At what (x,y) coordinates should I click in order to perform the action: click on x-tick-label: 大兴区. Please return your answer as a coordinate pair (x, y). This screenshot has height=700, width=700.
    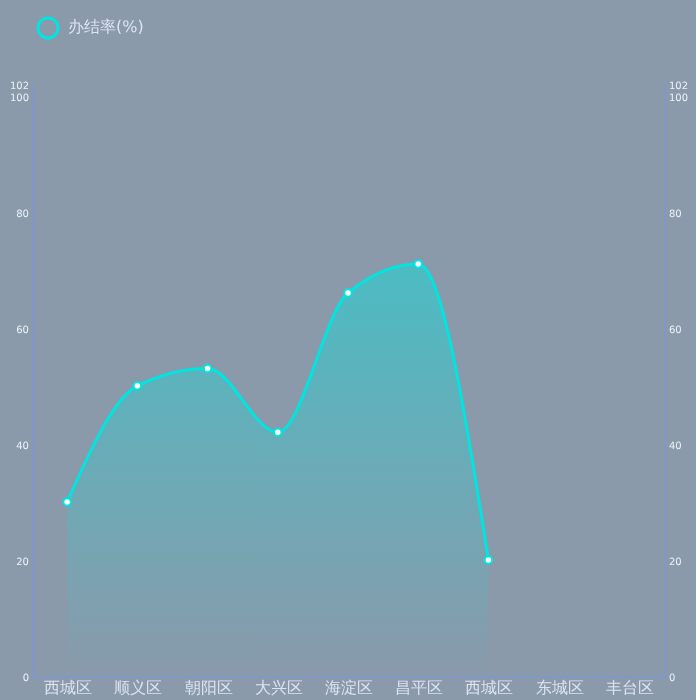
    Looking at the image, I should click on (278, 688).